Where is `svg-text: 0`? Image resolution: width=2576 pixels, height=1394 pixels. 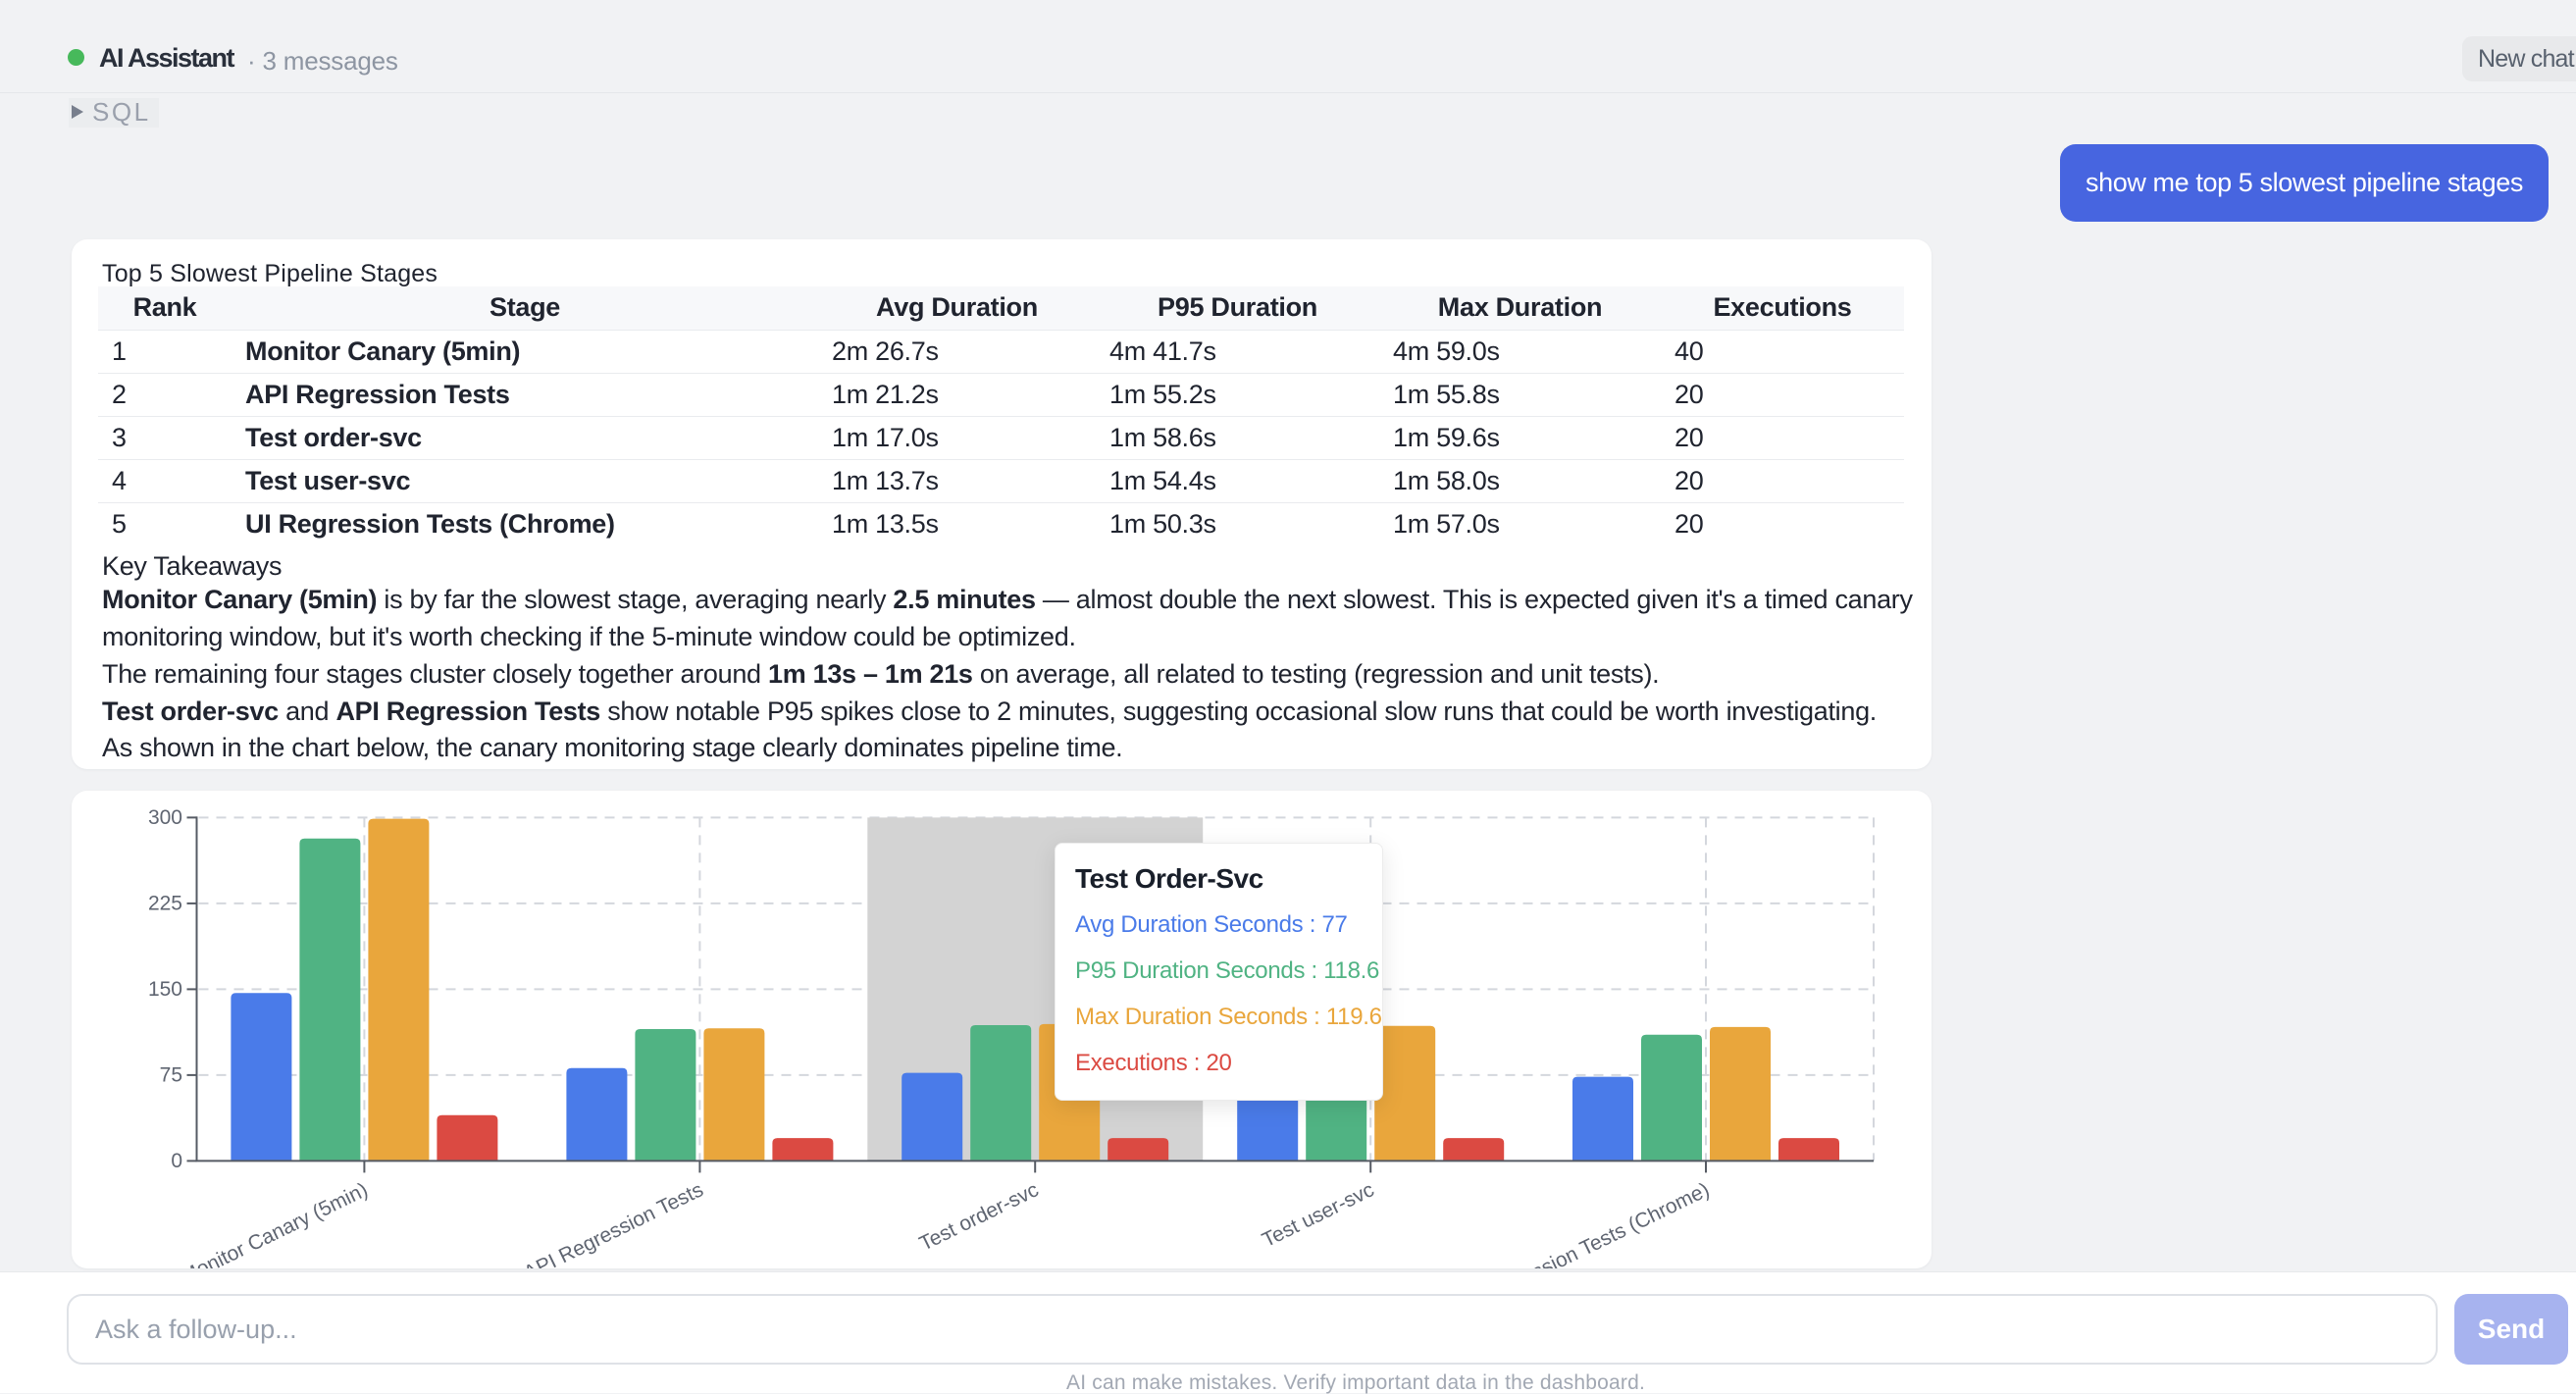 svg-text: 0 is located at coordinates (176, 1161).